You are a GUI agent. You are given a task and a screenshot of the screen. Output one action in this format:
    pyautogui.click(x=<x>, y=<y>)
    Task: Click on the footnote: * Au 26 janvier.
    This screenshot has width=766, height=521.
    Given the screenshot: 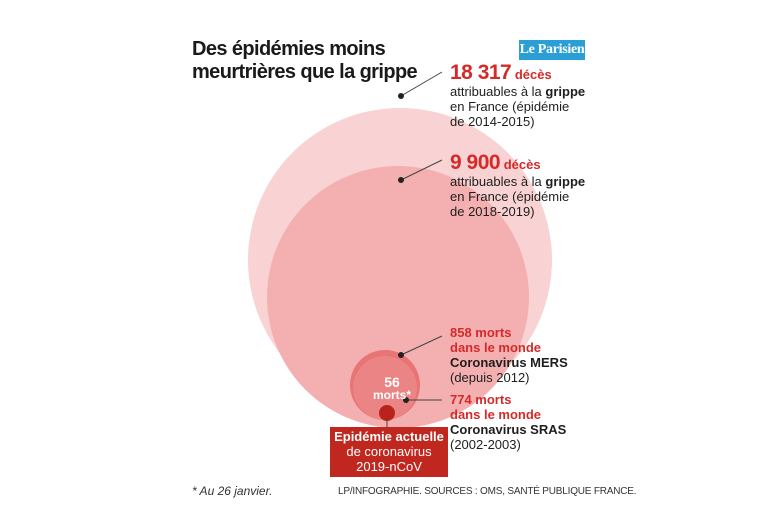 What is the action you would take?
    pyautogui.click(x=232, y=491)
    